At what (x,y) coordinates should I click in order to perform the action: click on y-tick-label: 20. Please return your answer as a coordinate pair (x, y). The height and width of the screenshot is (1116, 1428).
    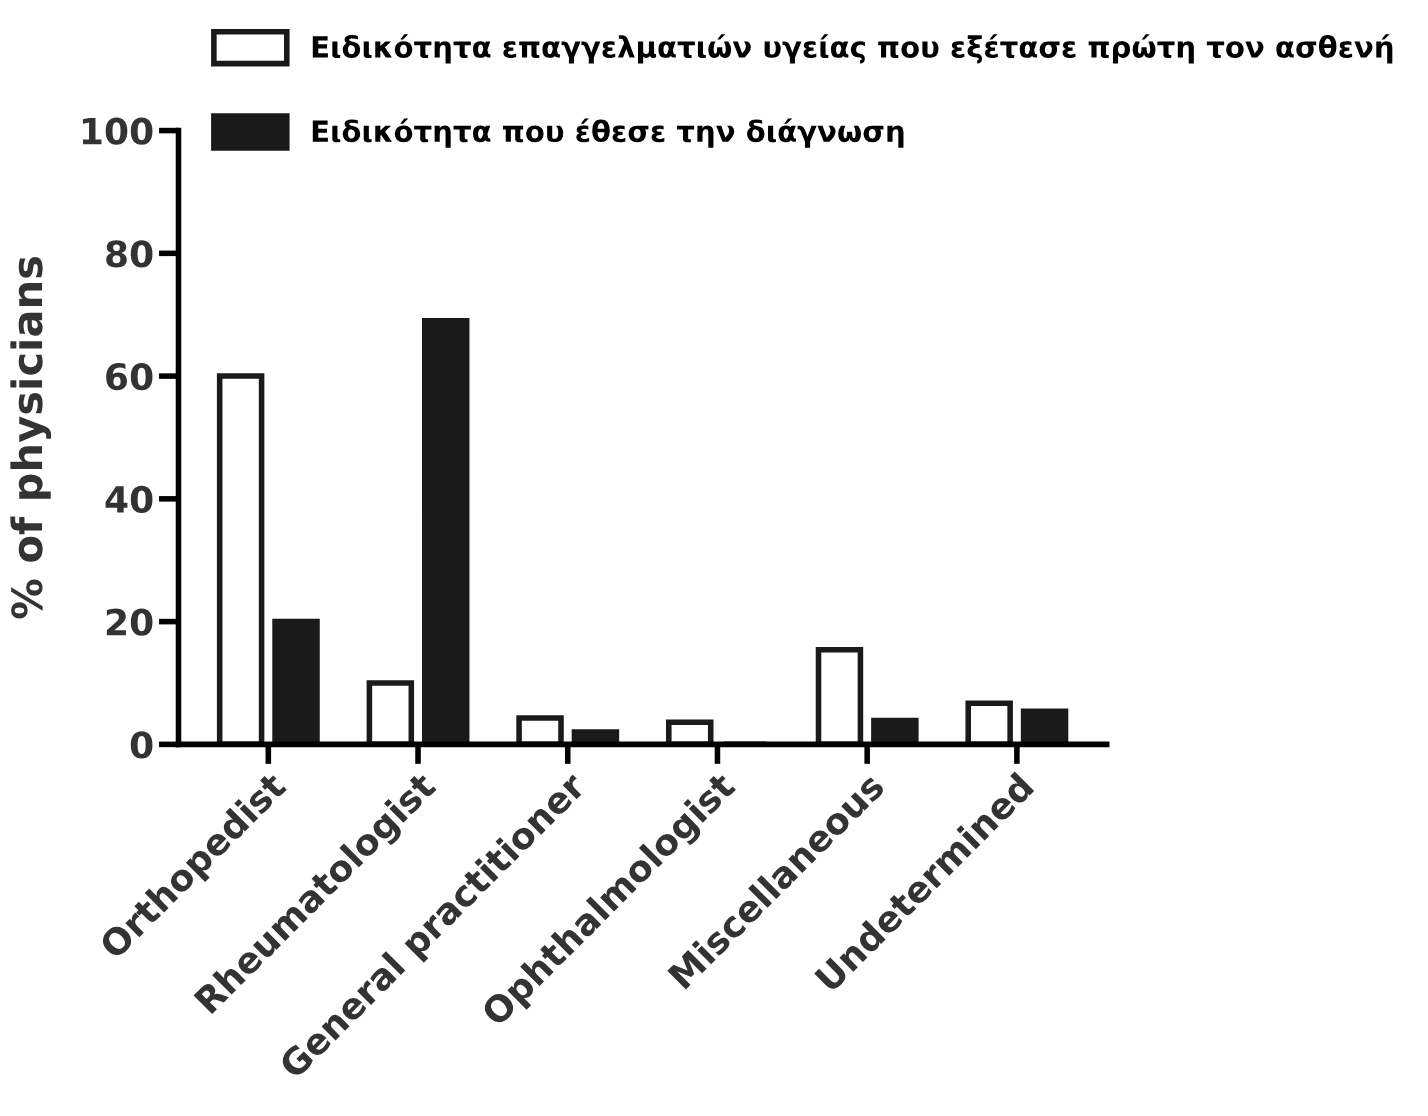
    Looking at the image, I should click on (129, 622).